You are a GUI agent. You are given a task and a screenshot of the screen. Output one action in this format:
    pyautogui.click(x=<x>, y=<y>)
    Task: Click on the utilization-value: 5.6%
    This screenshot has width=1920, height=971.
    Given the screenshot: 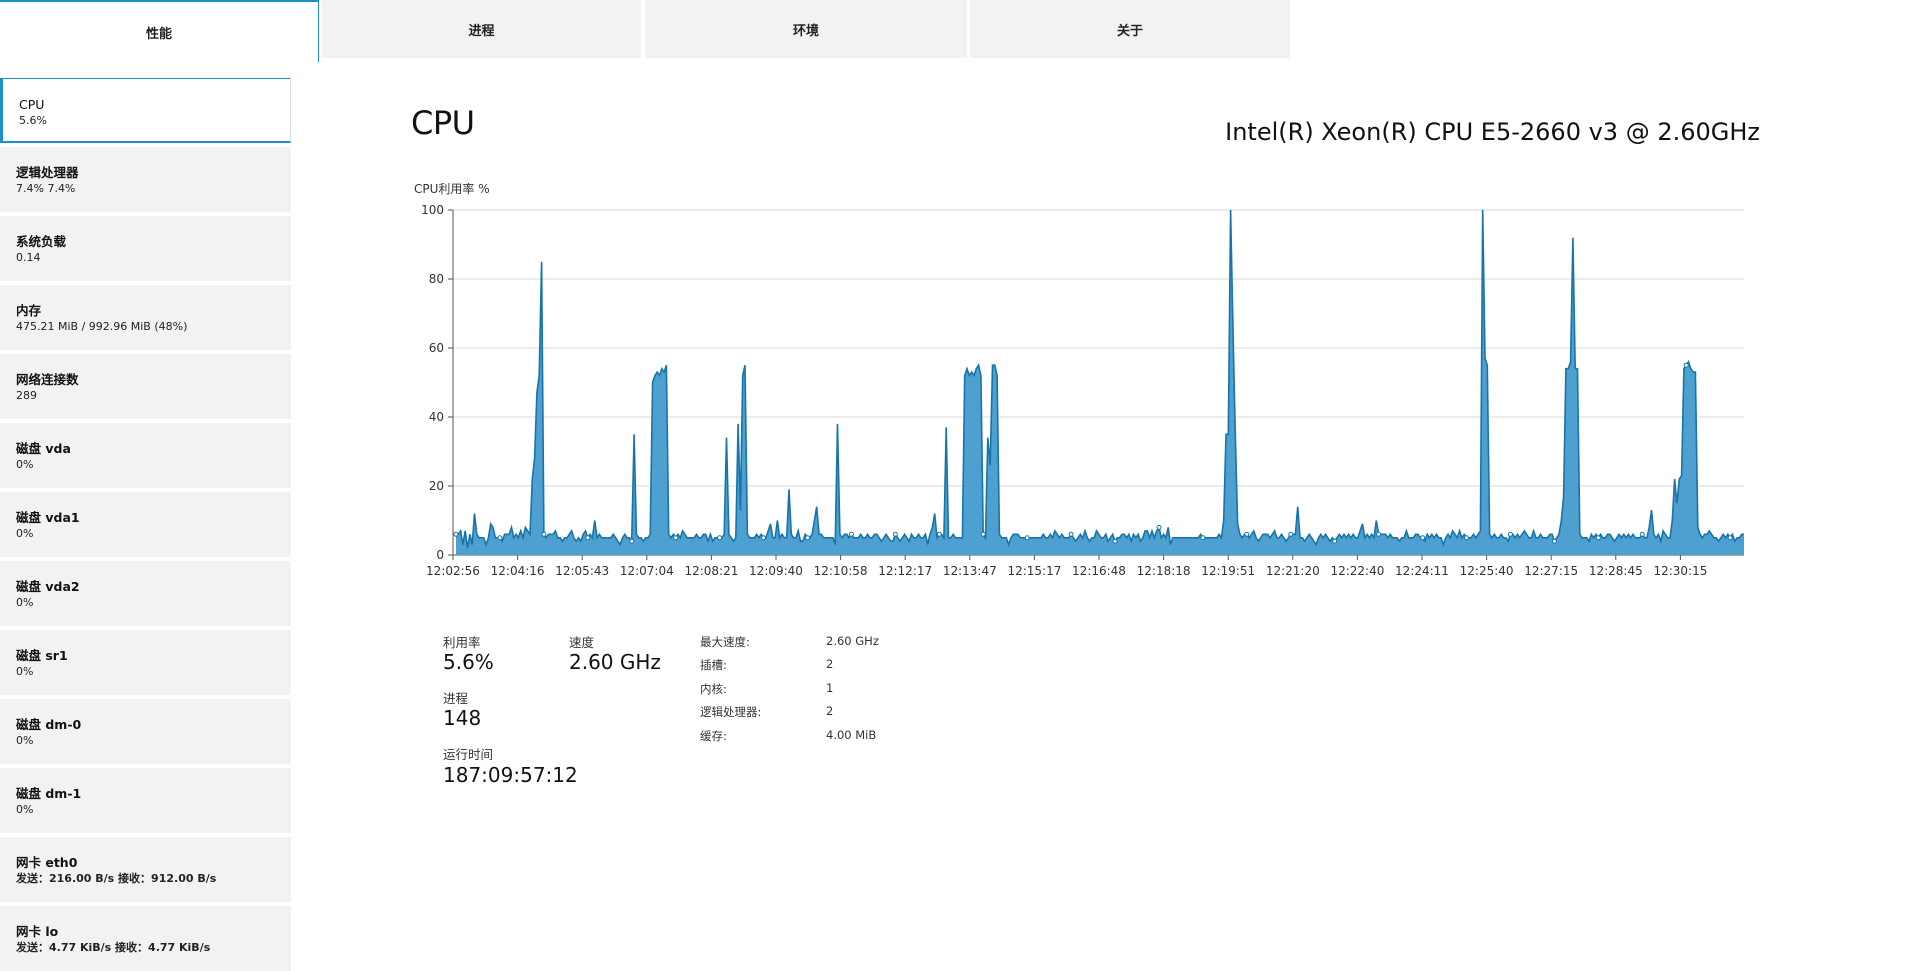 What is the action you would take?
    pyautogui.click(x=468, y=662)
    